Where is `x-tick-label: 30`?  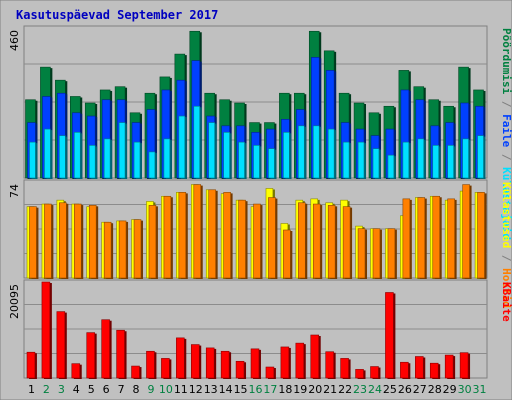 x-tick-label: 30 is located at coordinates (465, 389).